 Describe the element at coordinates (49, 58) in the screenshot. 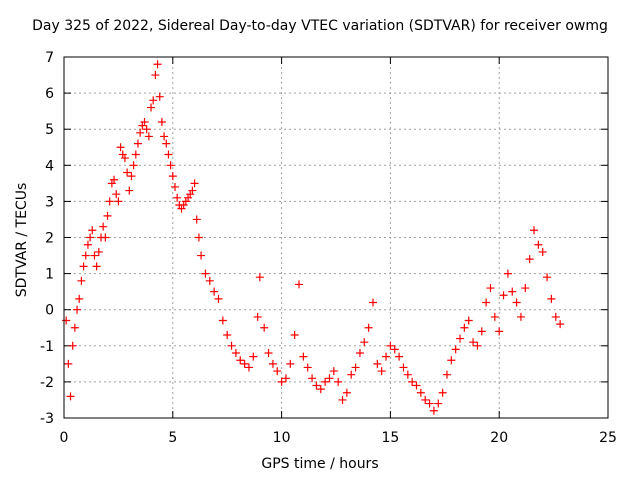

I see `y-tick-label: 7` at that location.